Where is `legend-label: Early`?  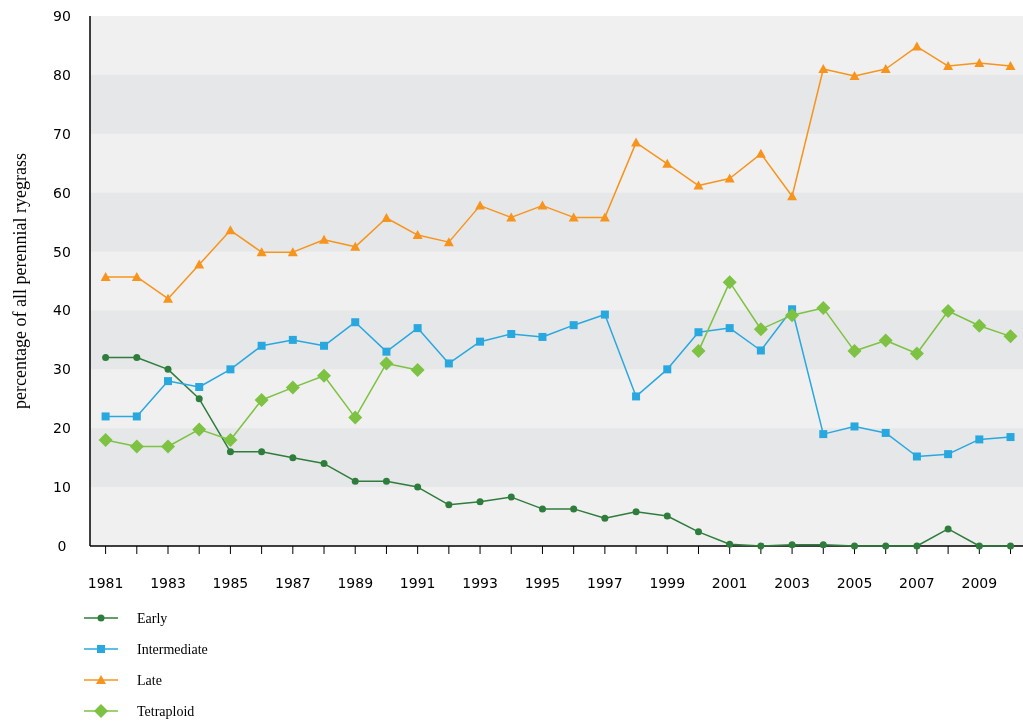 legend-label: Early is located at coordinates (152, 618).